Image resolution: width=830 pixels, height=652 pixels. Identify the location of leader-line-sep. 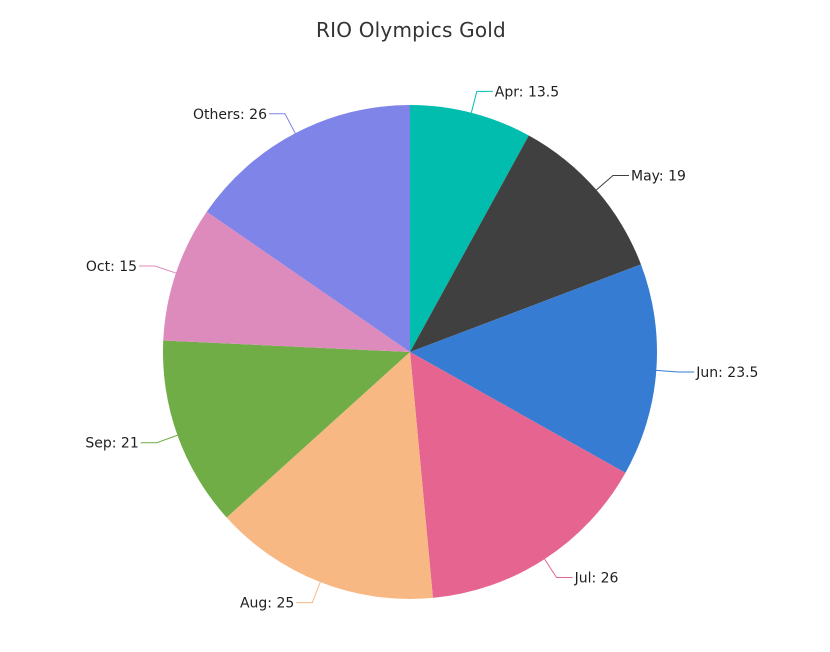
(159, 439).